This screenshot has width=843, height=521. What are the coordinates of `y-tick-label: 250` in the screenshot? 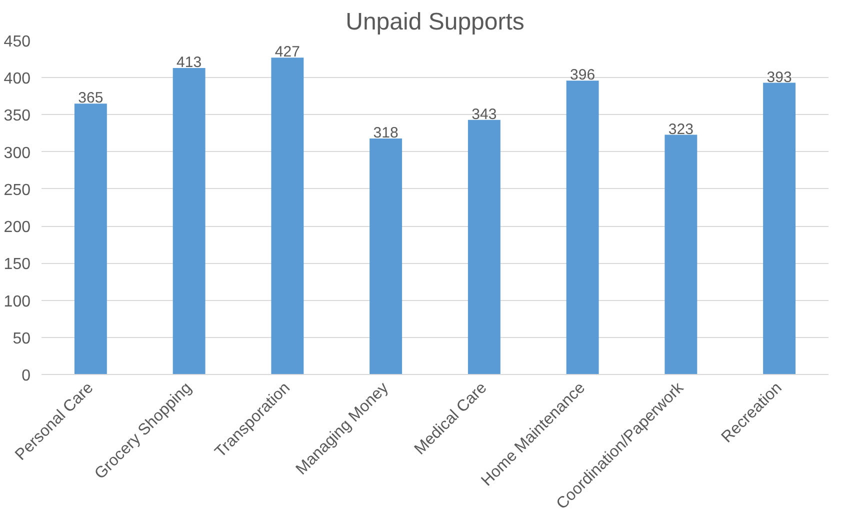 It's located at (17, 190).